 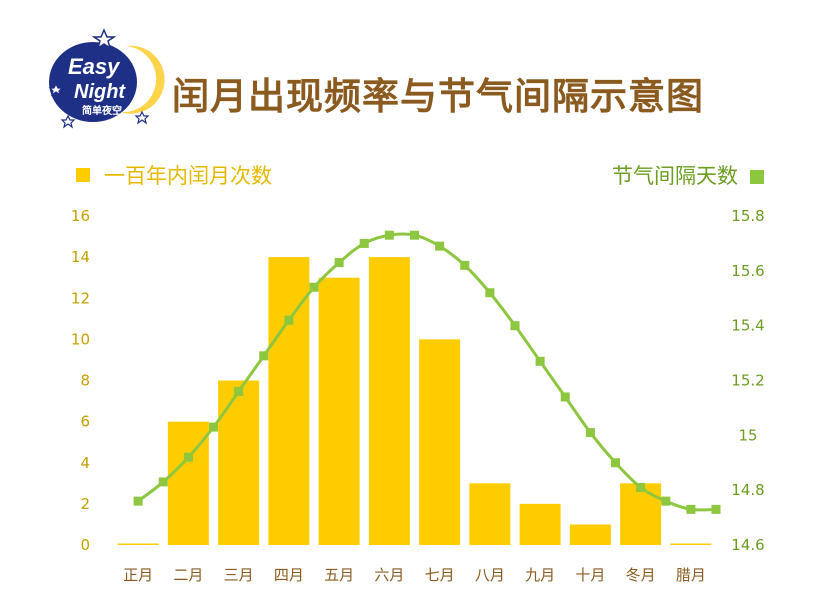 What do you see at coordinates (85, 545) in the screenshot?
I see `left-axis-tick: 0` at bounding box center [85, 545].